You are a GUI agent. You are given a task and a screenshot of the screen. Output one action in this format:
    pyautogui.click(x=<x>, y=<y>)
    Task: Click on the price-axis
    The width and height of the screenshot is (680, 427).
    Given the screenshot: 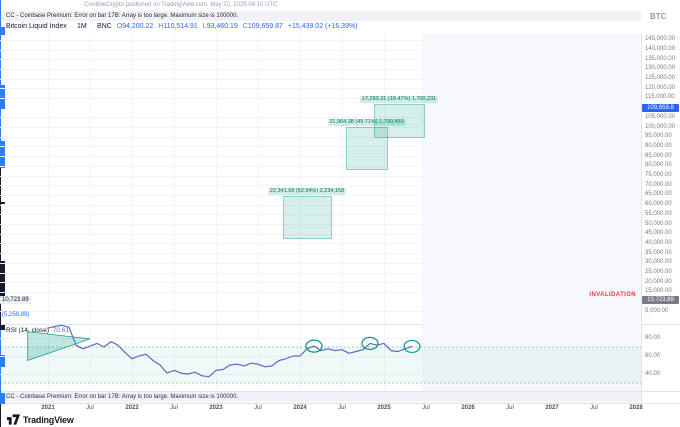 What is the action you would take?
    pyautogui.click(x=660, y=218)
    